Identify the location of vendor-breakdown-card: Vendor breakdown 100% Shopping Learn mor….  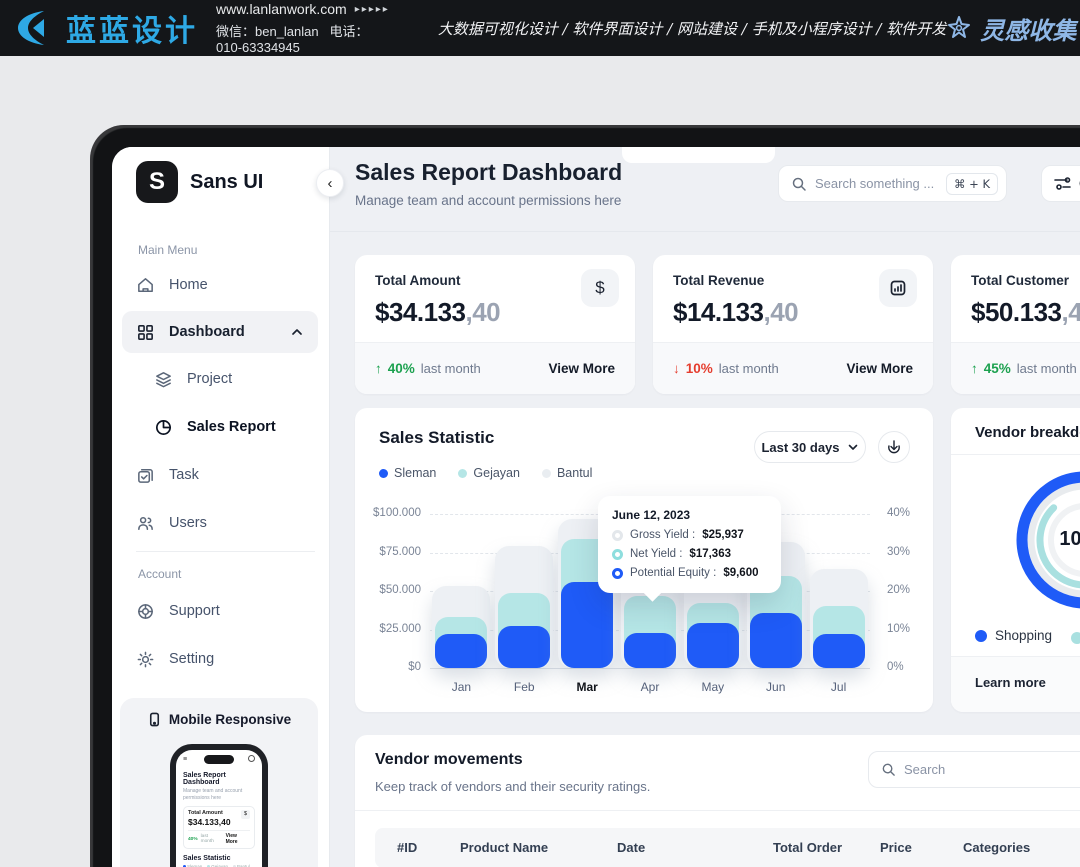
(1015, 560).